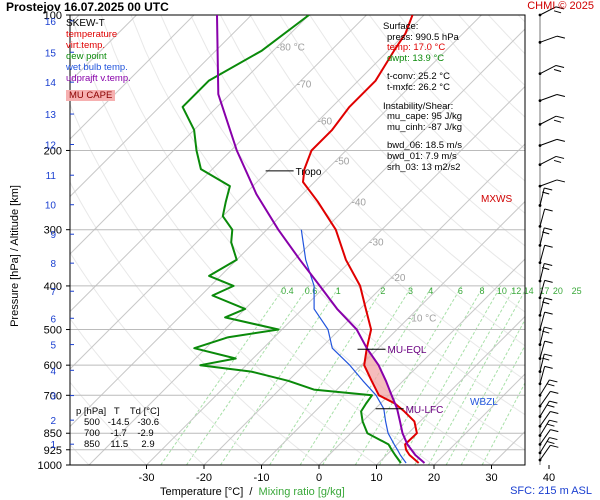 The width and height of the screenshot is (600, 500). What do you see at coordinates (552, 235) in the screenshot?
I see `wind-barbs` at bounding box center [552, 235].